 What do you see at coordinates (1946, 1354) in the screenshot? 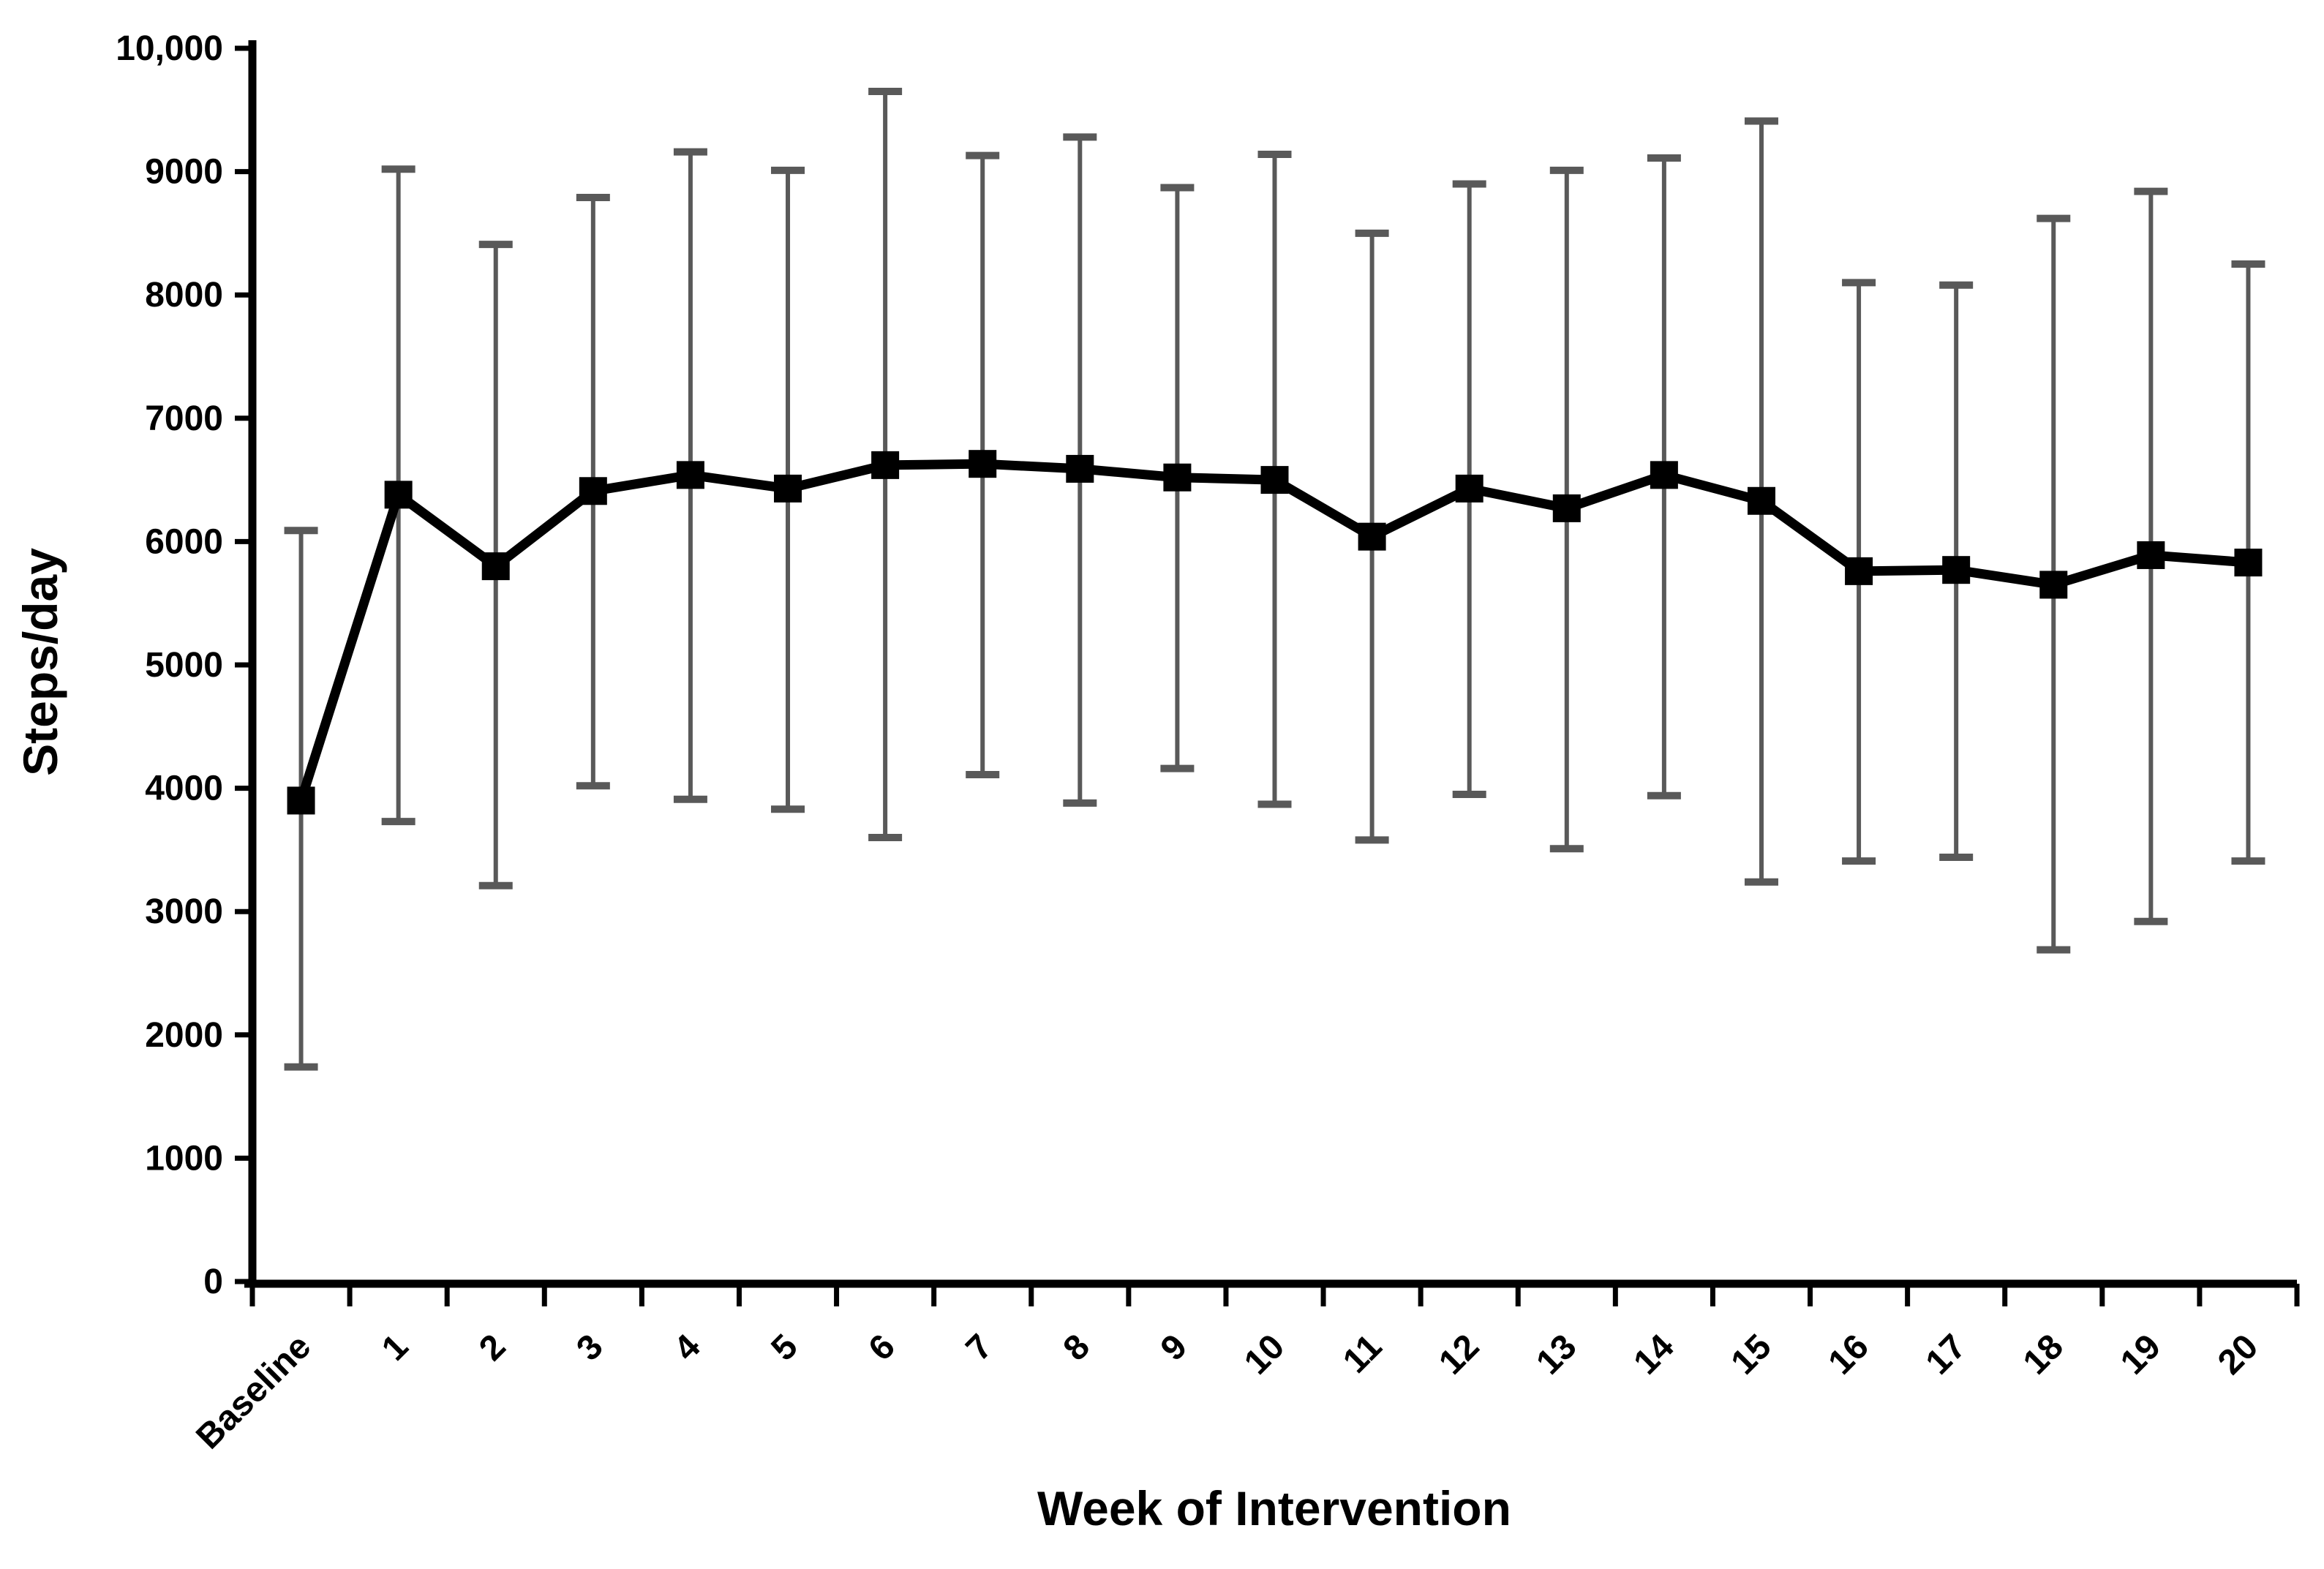
I see `x-tick-label: 17` at bounding box center [1946, 1354].